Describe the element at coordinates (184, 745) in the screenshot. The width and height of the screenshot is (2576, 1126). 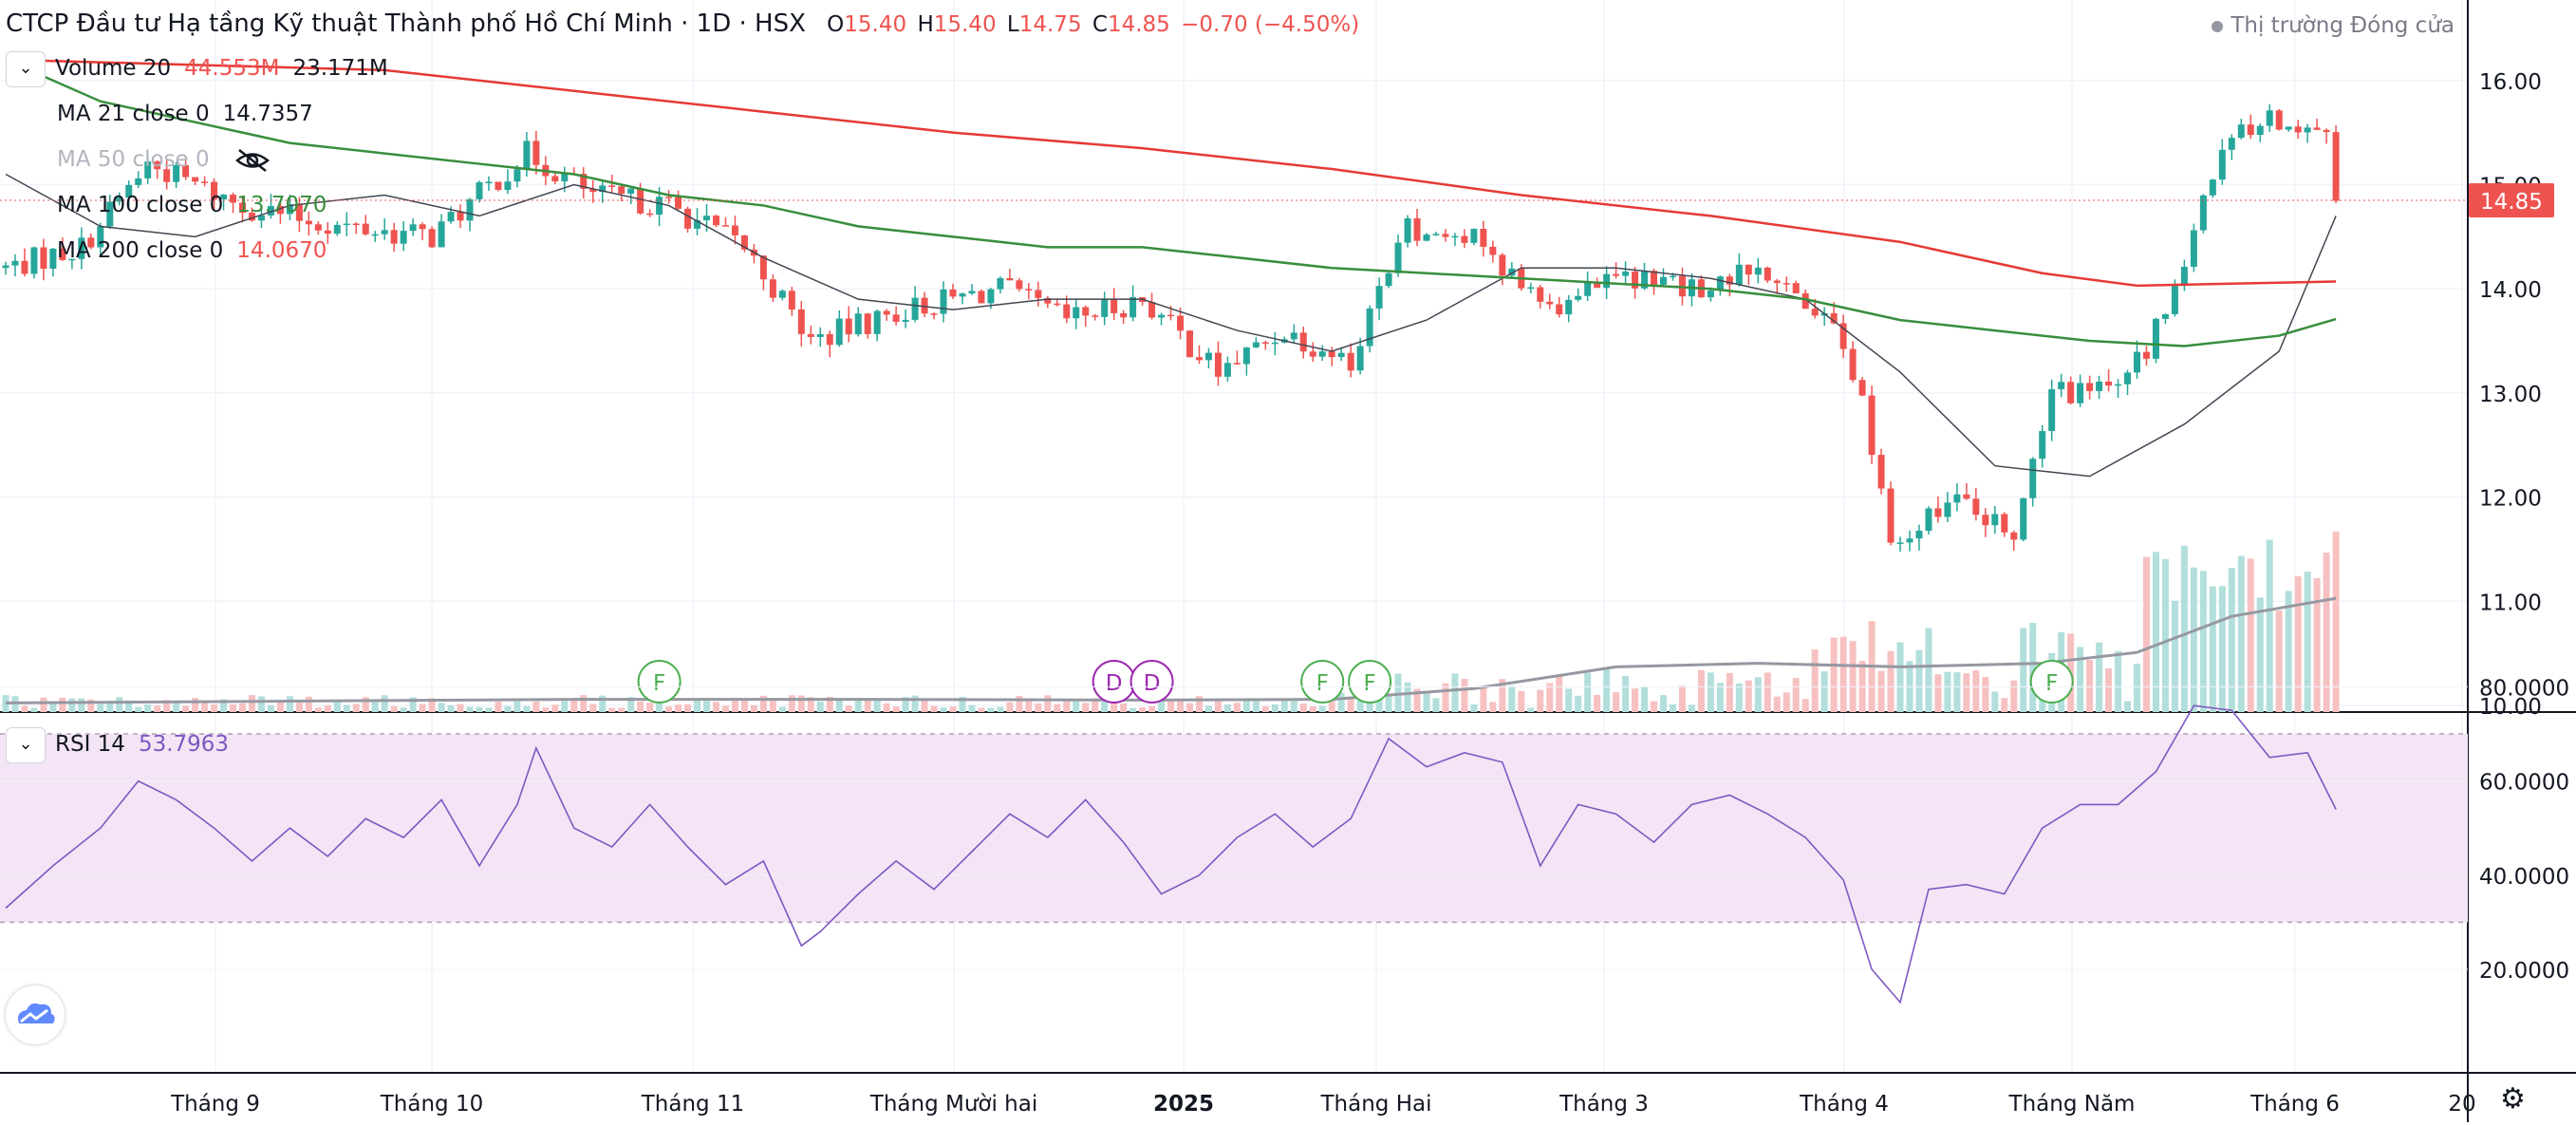
I see `rsi-value: 53.7963` at that location.